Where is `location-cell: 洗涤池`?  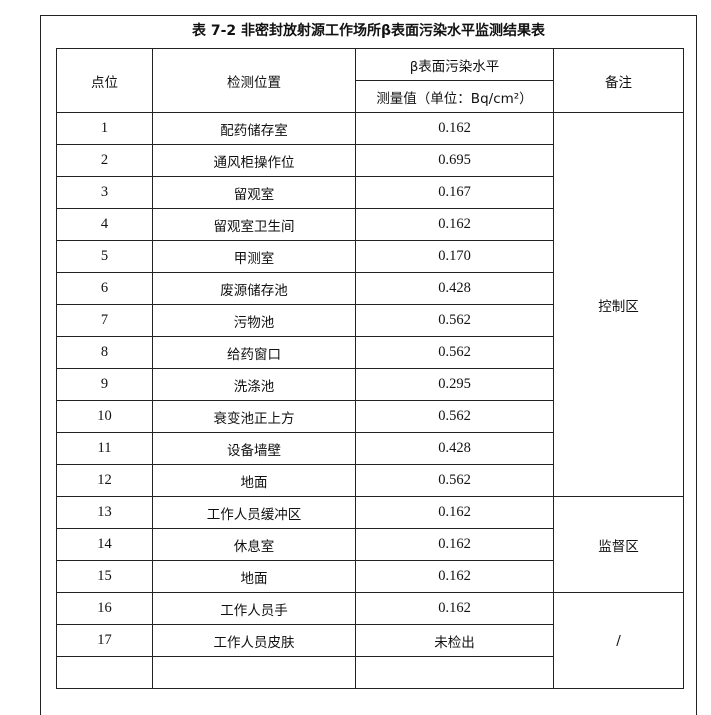
location-cell: 洗涤池 is located at coordinates (254, 384).